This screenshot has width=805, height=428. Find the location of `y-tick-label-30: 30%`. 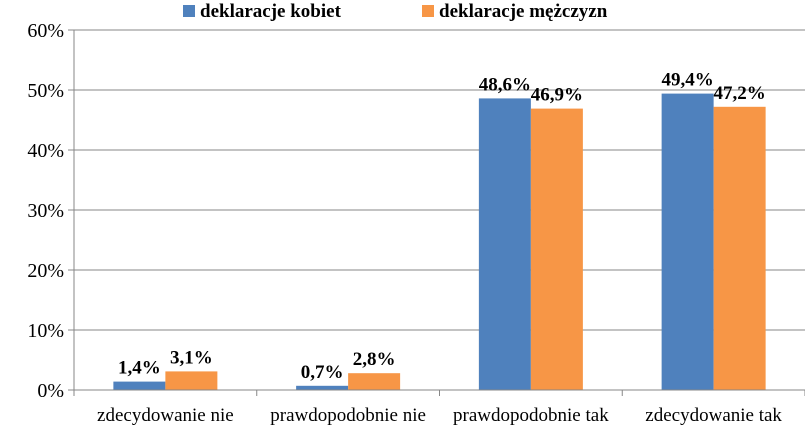

y-tick-label-30: 30% is located at coordinates (45, 211).